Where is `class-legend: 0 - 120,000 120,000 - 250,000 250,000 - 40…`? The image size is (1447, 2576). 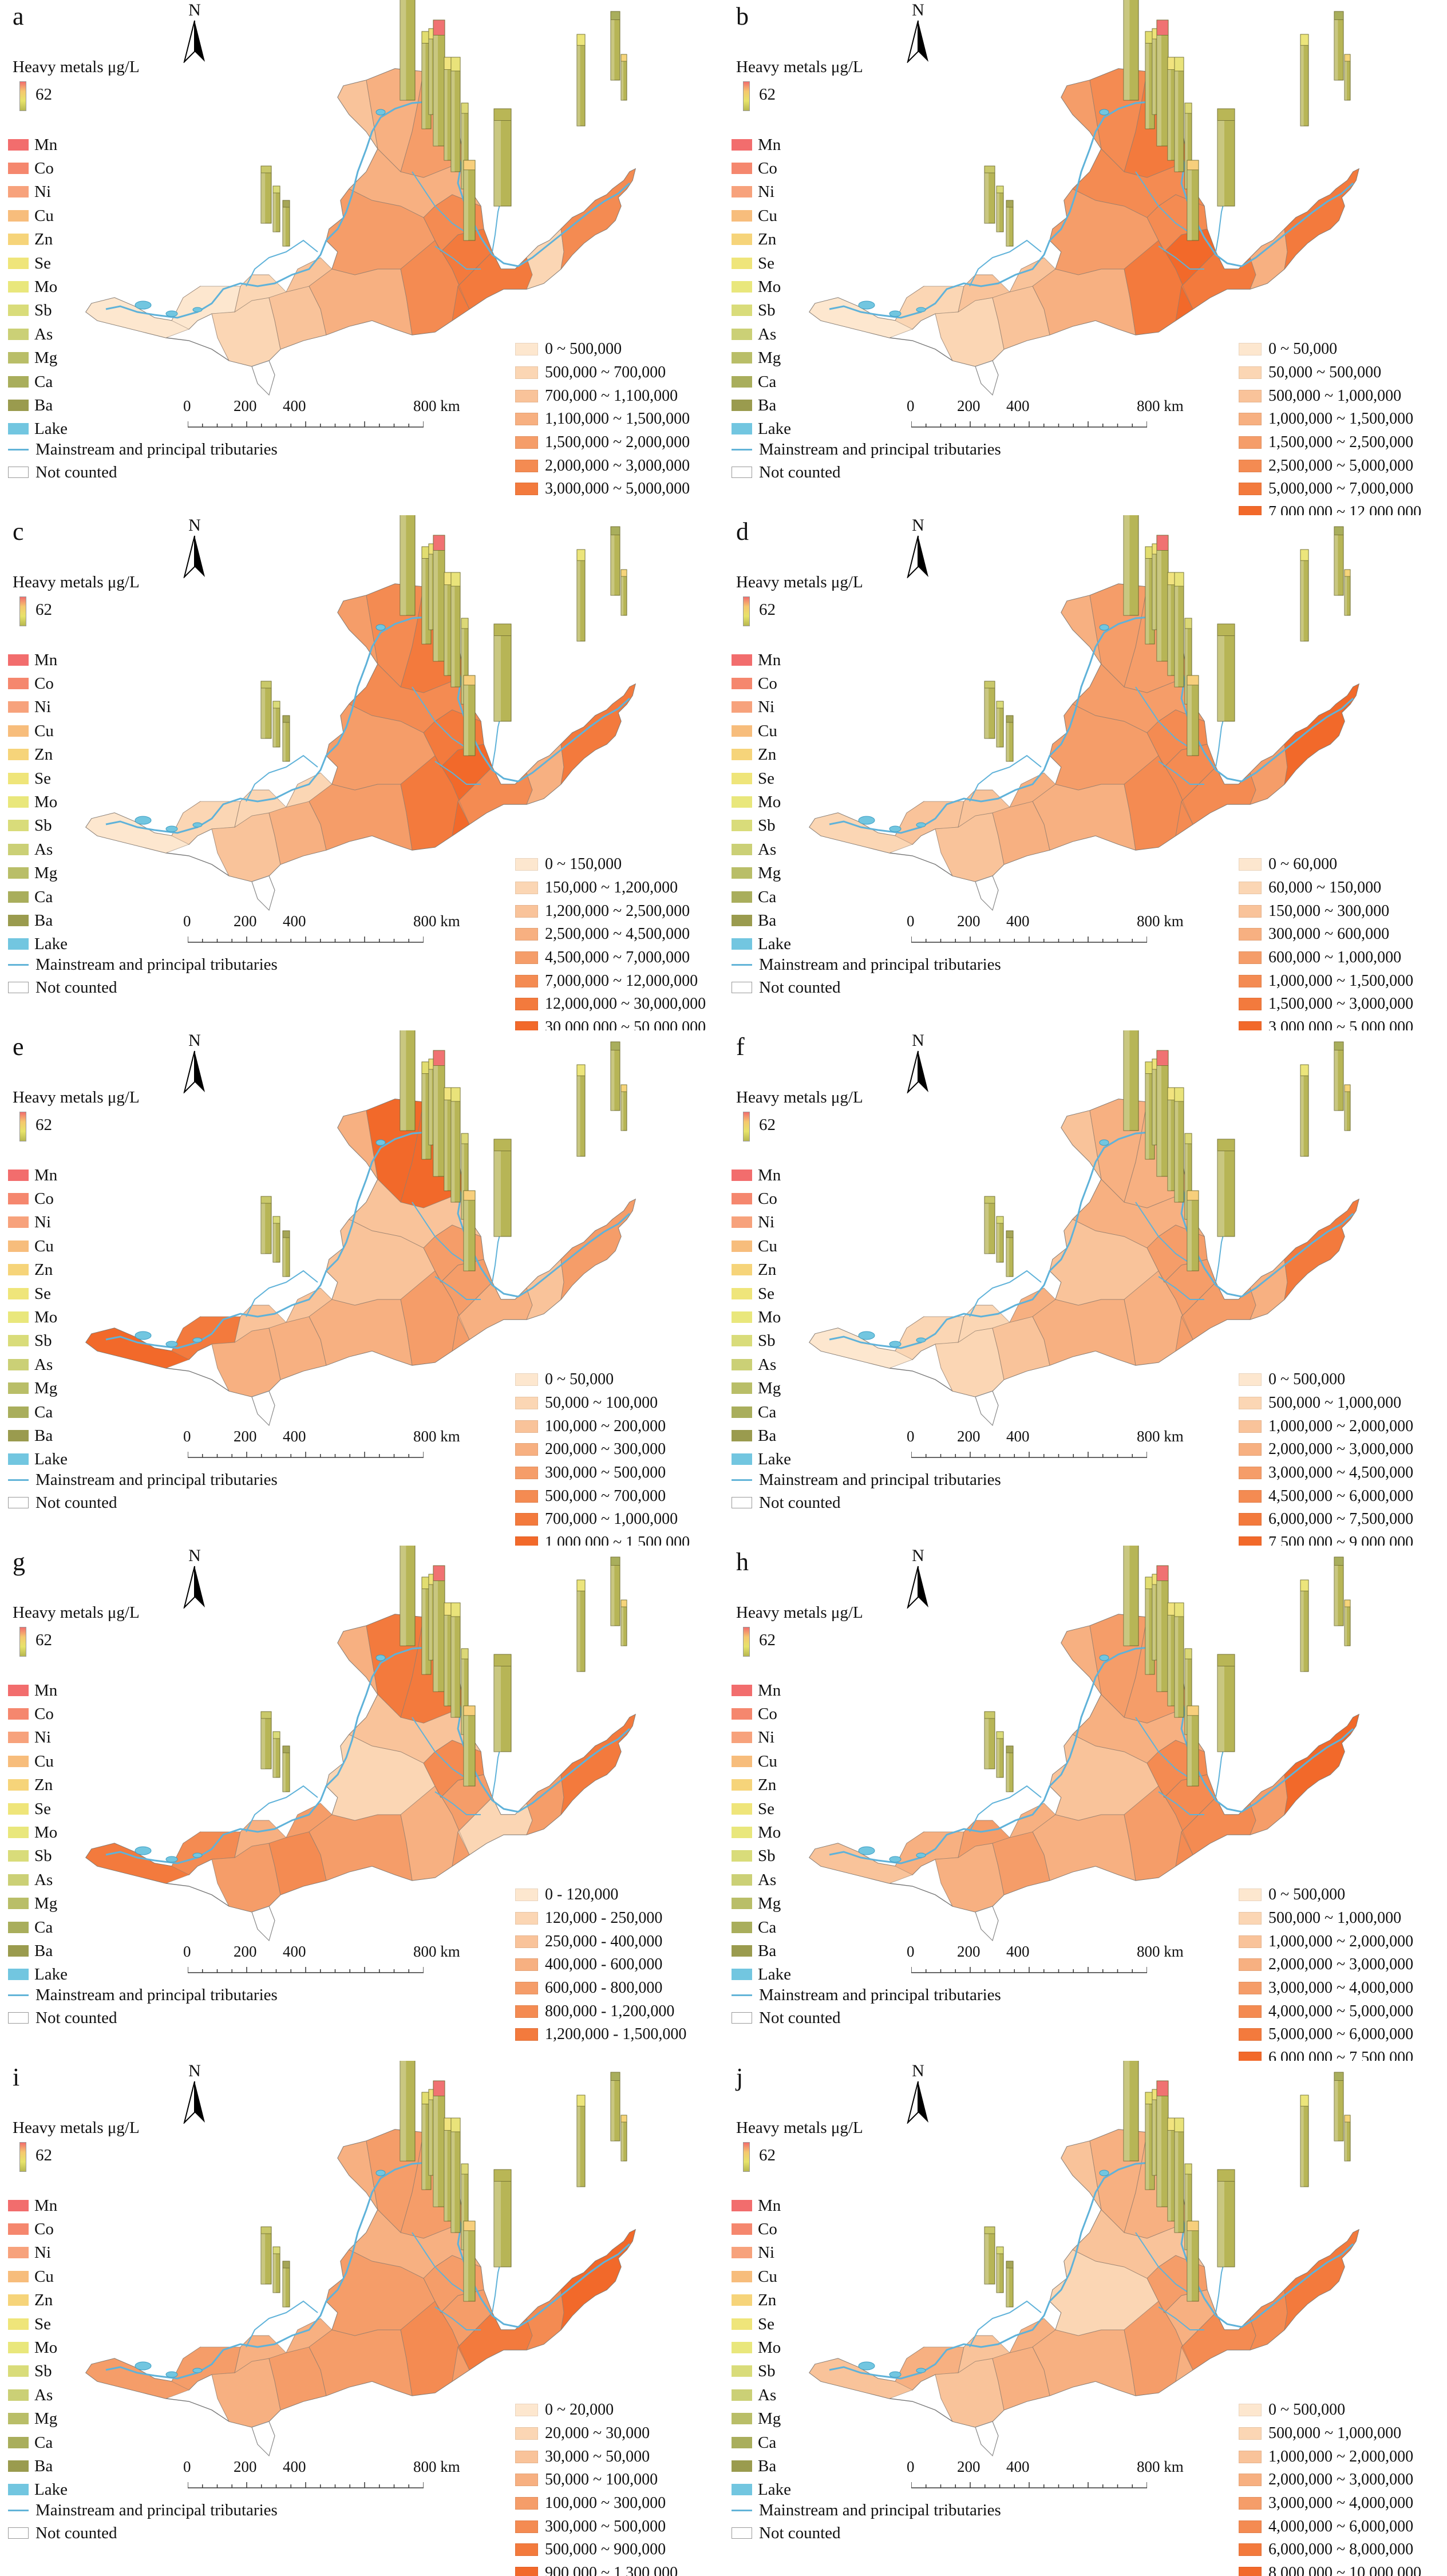 class-legend: 0 - 120,000 120,000 - 250,000 250,000 - 40… is located at coordinates (600, 1964).